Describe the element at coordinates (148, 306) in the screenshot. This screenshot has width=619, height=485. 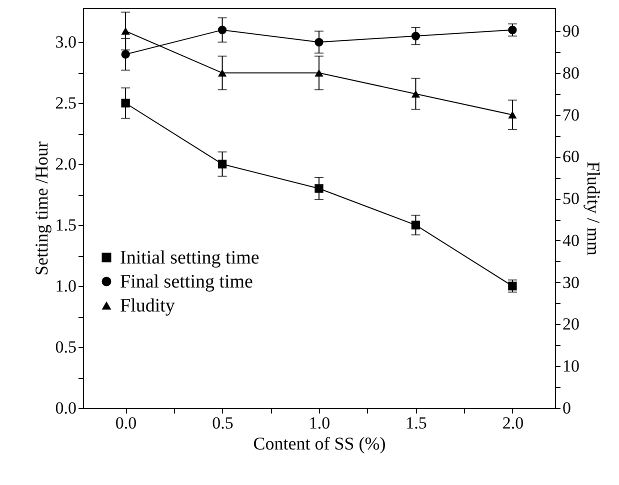
I see `legend-label: Fludity` at that location.